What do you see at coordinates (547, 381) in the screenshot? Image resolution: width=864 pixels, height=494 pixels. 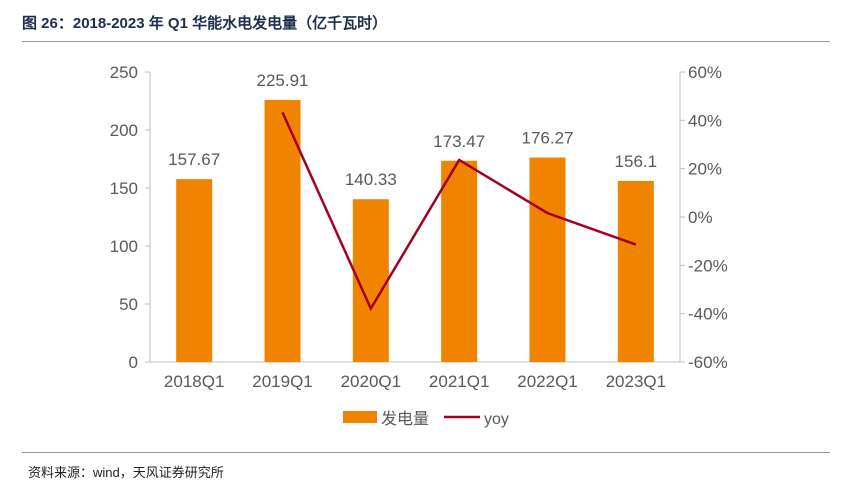 I see `x-tick-label: 2022Q1` at bounding box center [547, 381].